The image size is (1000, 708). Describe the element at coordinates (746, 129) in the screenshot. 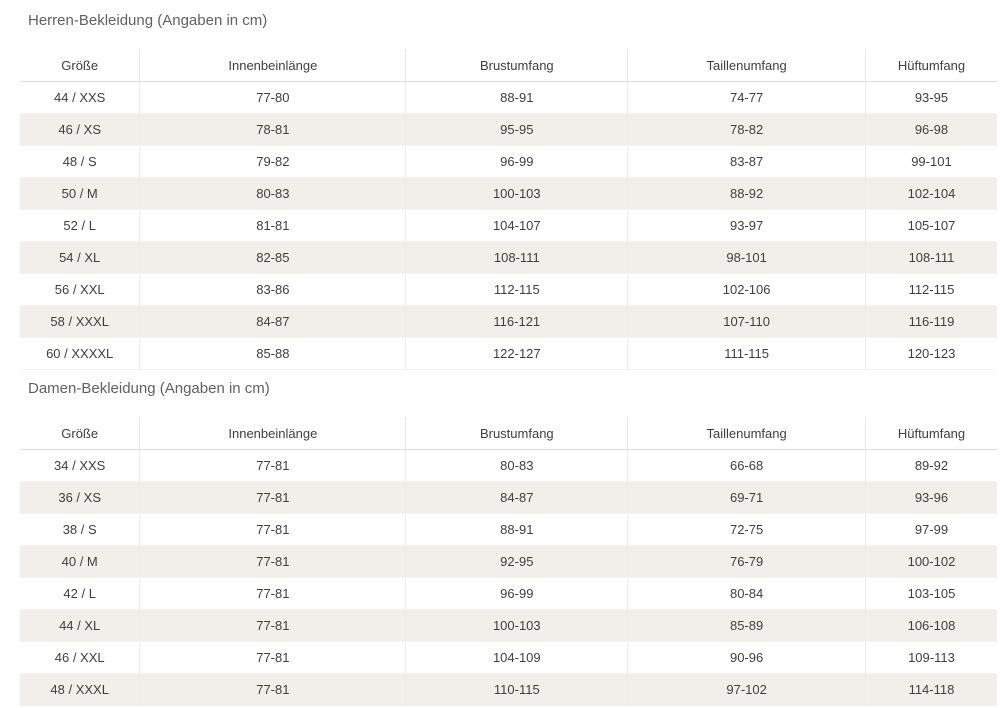

I see `measurement-cell: 78-82` at that location.